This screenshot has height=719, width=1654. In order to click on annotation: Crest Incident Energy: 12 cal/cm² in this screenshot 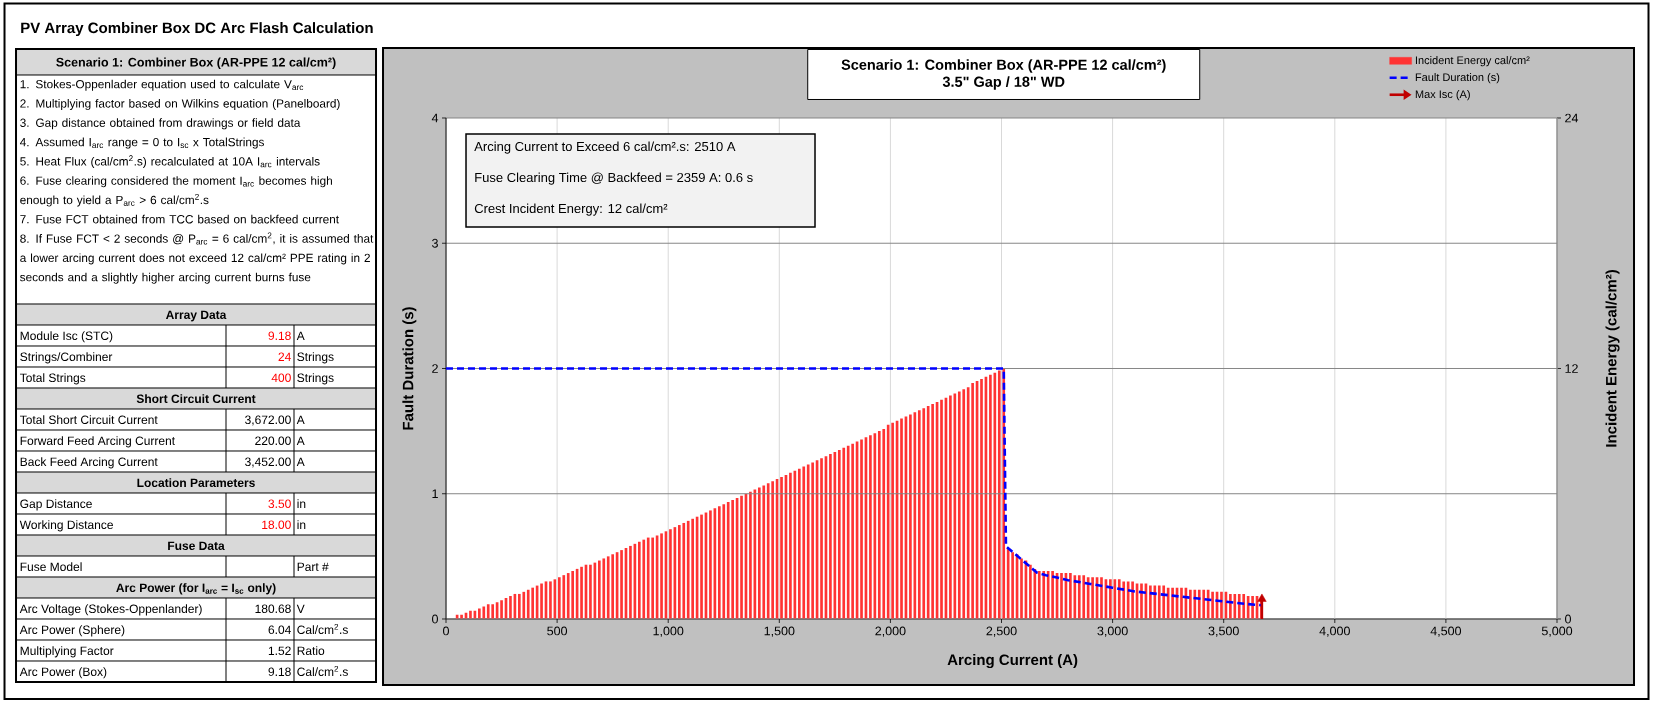, I will do `click(571, 209)`.